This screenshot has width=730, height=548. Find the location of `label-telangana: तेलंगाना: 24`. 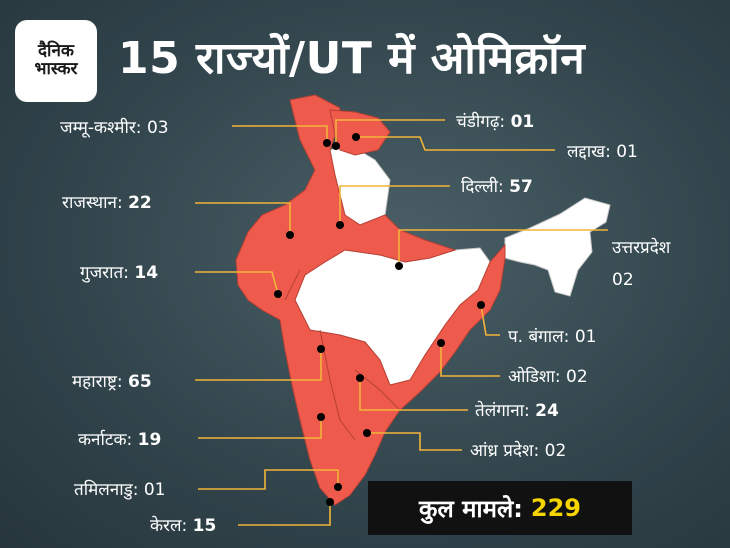

label-telangana: तेलंगाना: 24 is located at coordinates (517, 411).